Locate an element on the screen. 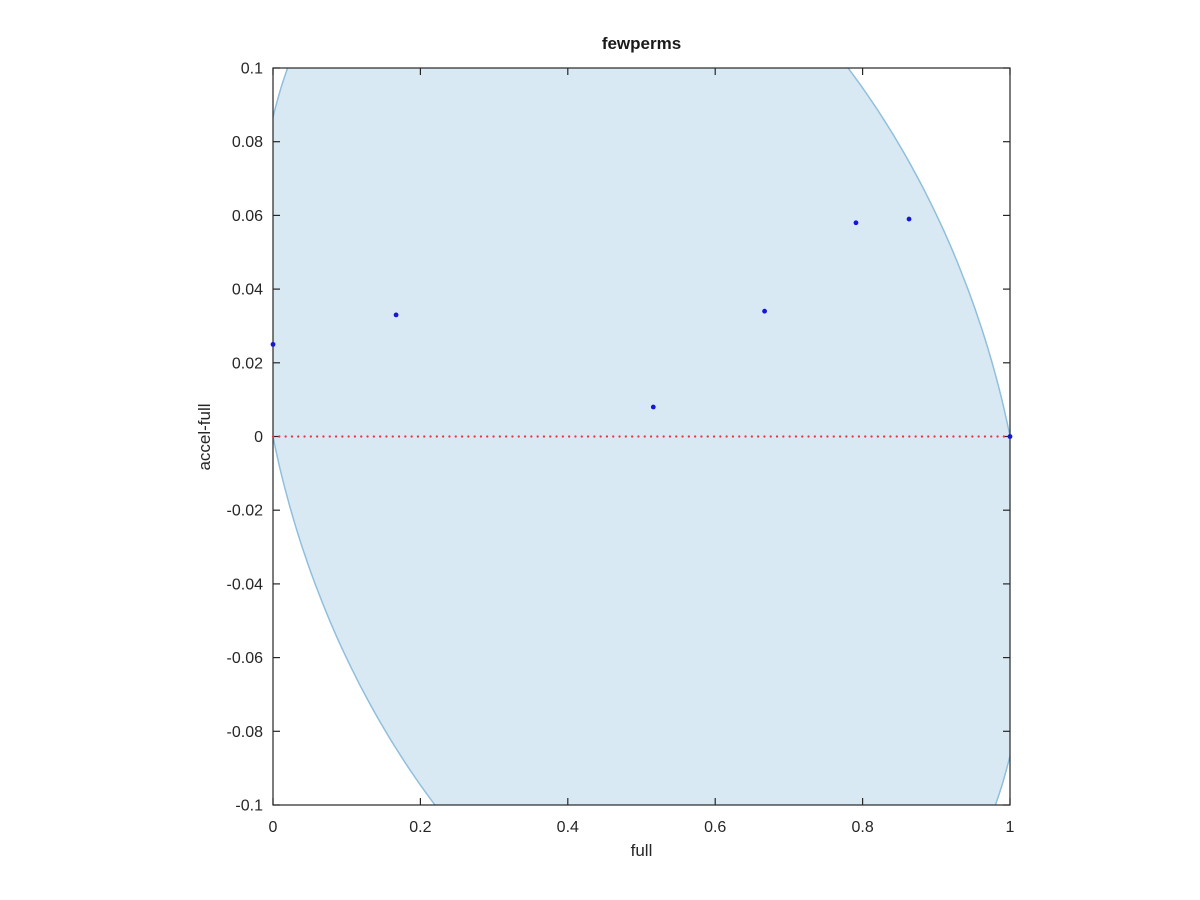 The width and height of the screenshot is (1200, 900). x-tick-label: 0.4 is located at coordinates (568, 827).